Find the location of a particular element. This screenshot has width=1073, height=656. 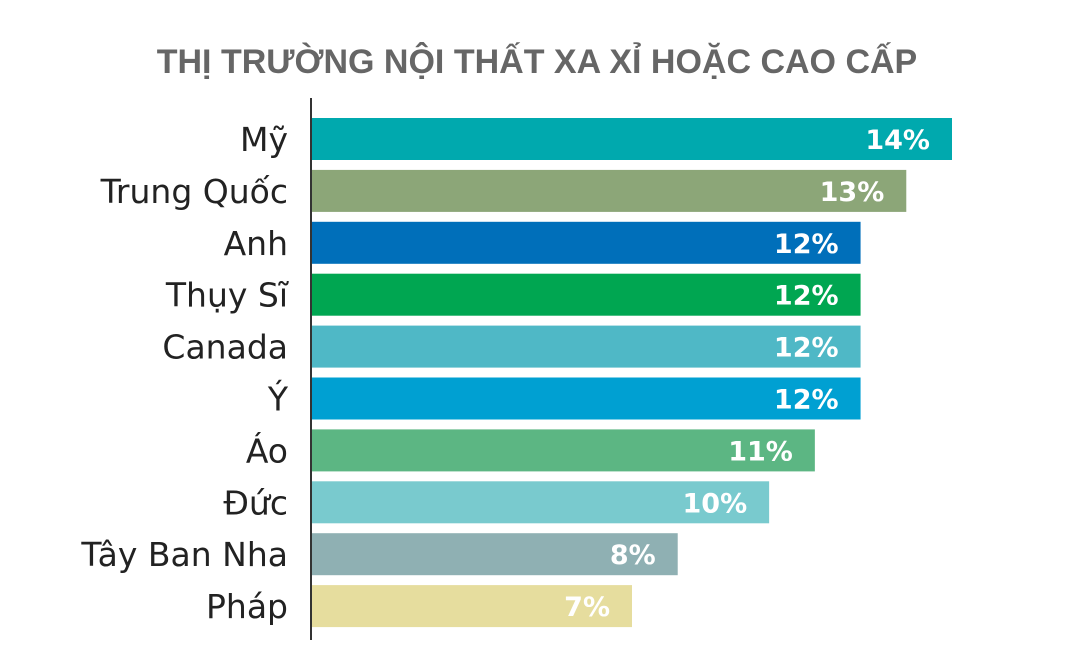

value-label-2: 12% is located at coordinates (806, 244).